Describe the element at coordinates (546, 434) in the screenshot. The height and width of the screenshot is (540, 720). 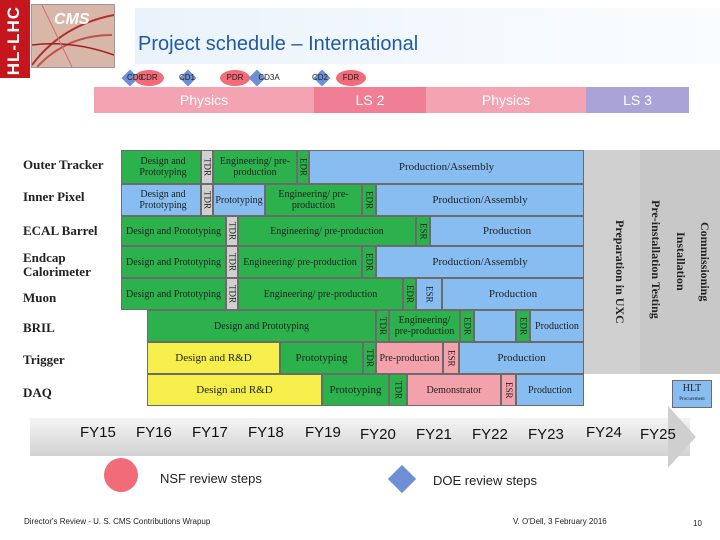
I see `fy-label: FY23` at that location.